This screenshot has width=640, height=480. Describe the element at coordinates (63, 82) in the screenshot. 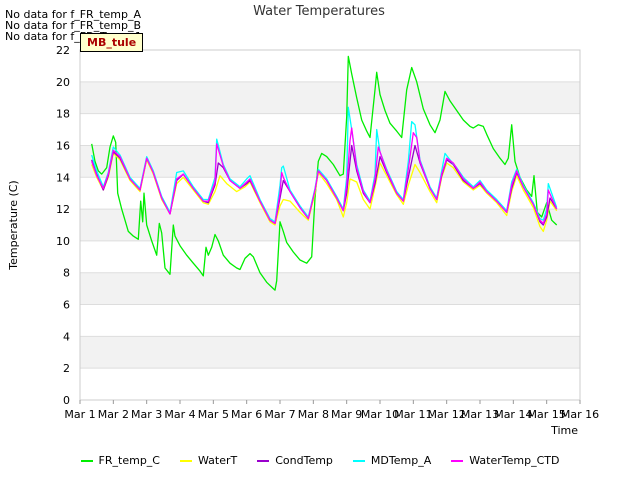

I see `y-tick-label: 20` at that location.